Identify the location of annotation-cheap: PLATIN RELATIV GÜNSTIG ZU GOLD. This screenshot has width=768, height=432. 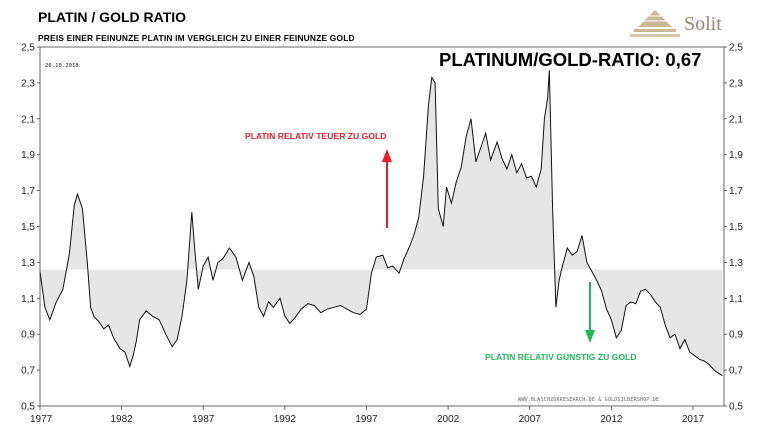
(561, 357).